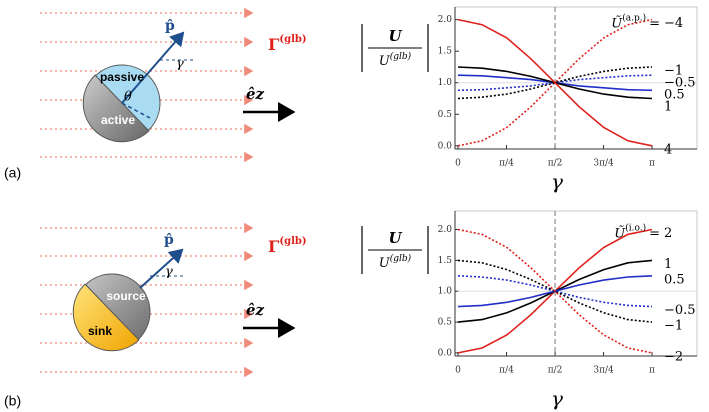 Image resolution: width=709 pixels, height=412 pixels. What do you see at coordinates (12, 173) in the screenshot?
I see `panel-label: (a)` at bounding box center [12, 173].